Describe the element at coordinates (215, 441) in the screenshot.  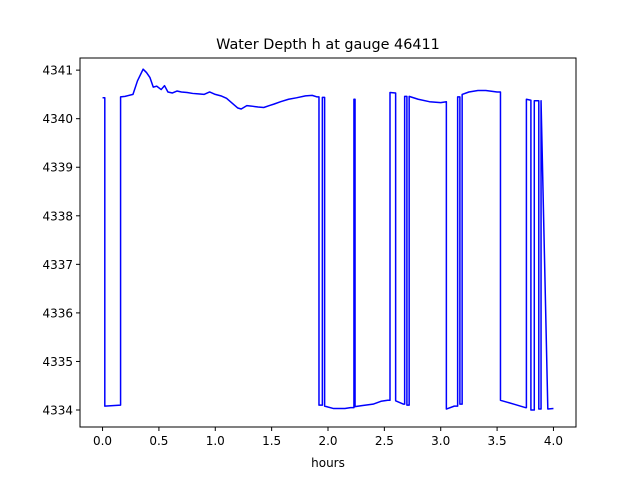
I see `x-tick-label: 1.0` at that location.